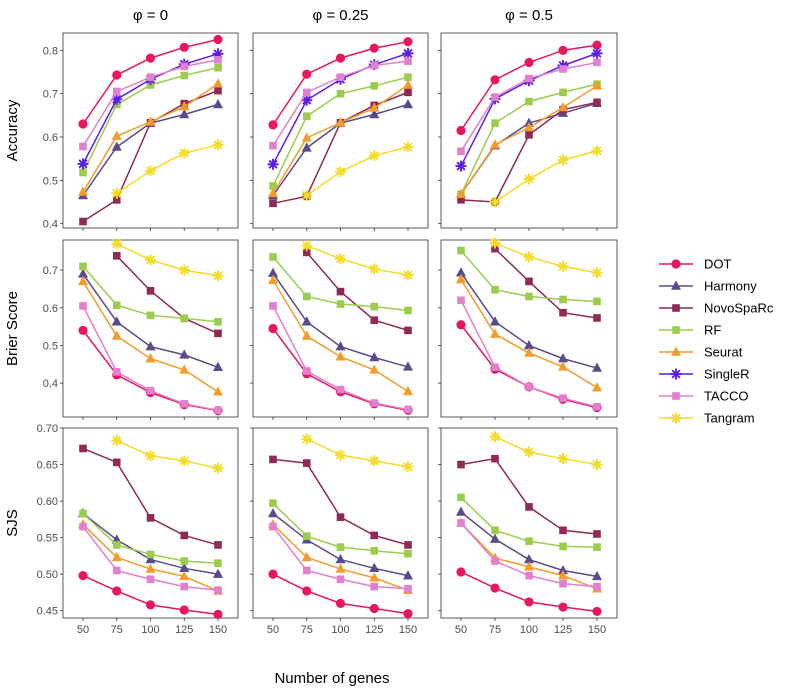 This screenshot has width=789, height=691. I want to click on y-tick-label: 0.5, so click(50, 346).